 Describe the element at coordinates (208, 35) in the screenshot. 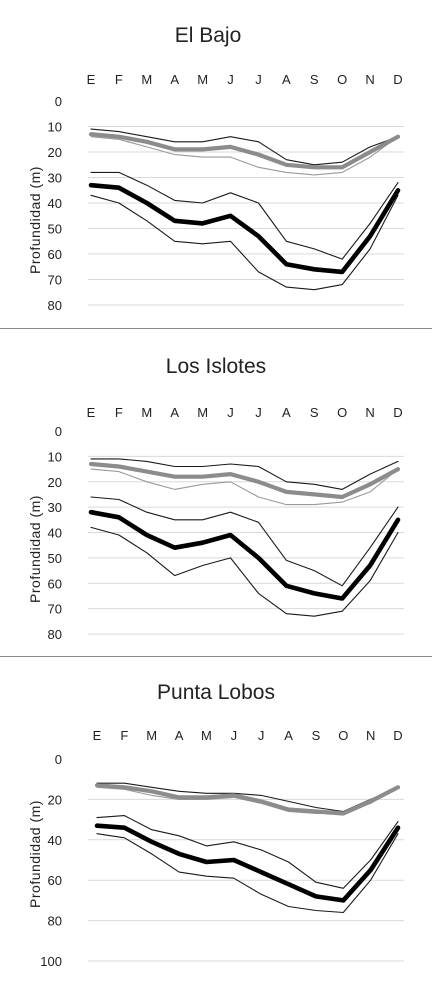

I see `chart-title: El Bajo` at that location.